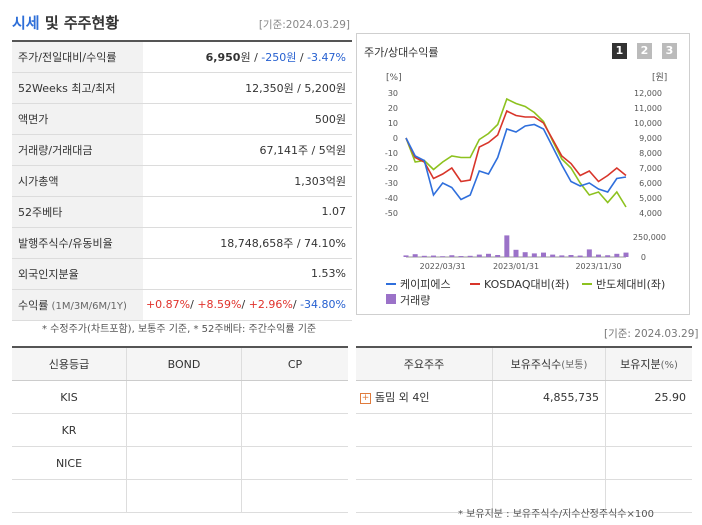 The height and width of the screenshot is (525, 702). What do you see at coordinates (630, 284) in the screenshot?
I see `legend-label-semi: 반도체대비(좌)` at bounding box center [630, 284].